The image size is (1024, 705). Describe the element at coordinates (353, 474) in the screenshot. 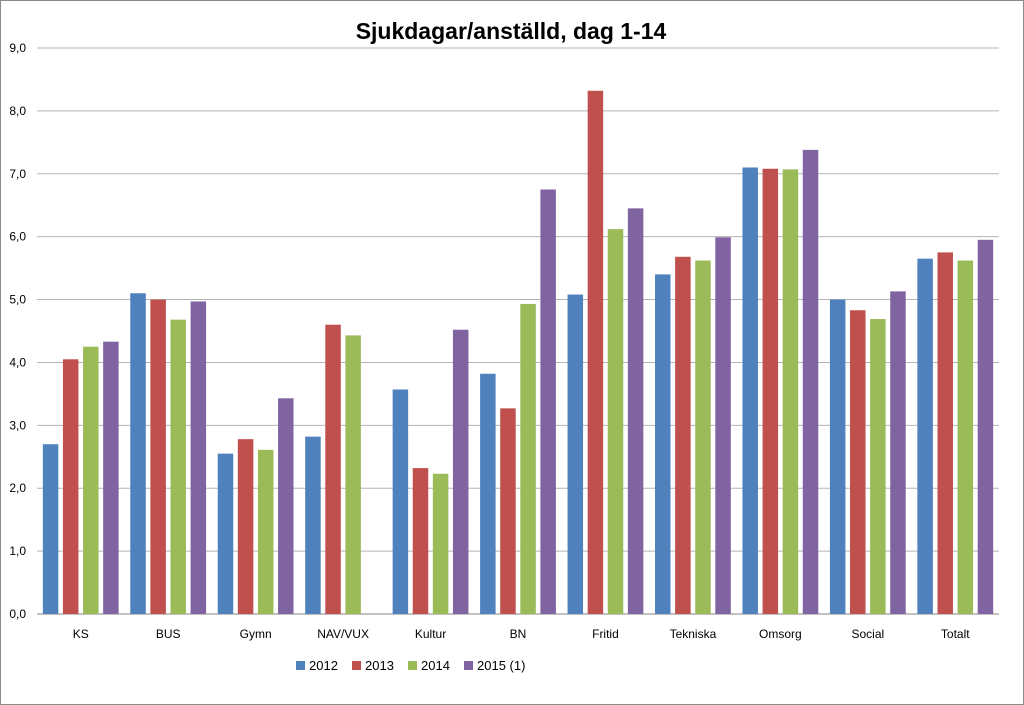

I see `bar-2014-nav-vux` at that location.